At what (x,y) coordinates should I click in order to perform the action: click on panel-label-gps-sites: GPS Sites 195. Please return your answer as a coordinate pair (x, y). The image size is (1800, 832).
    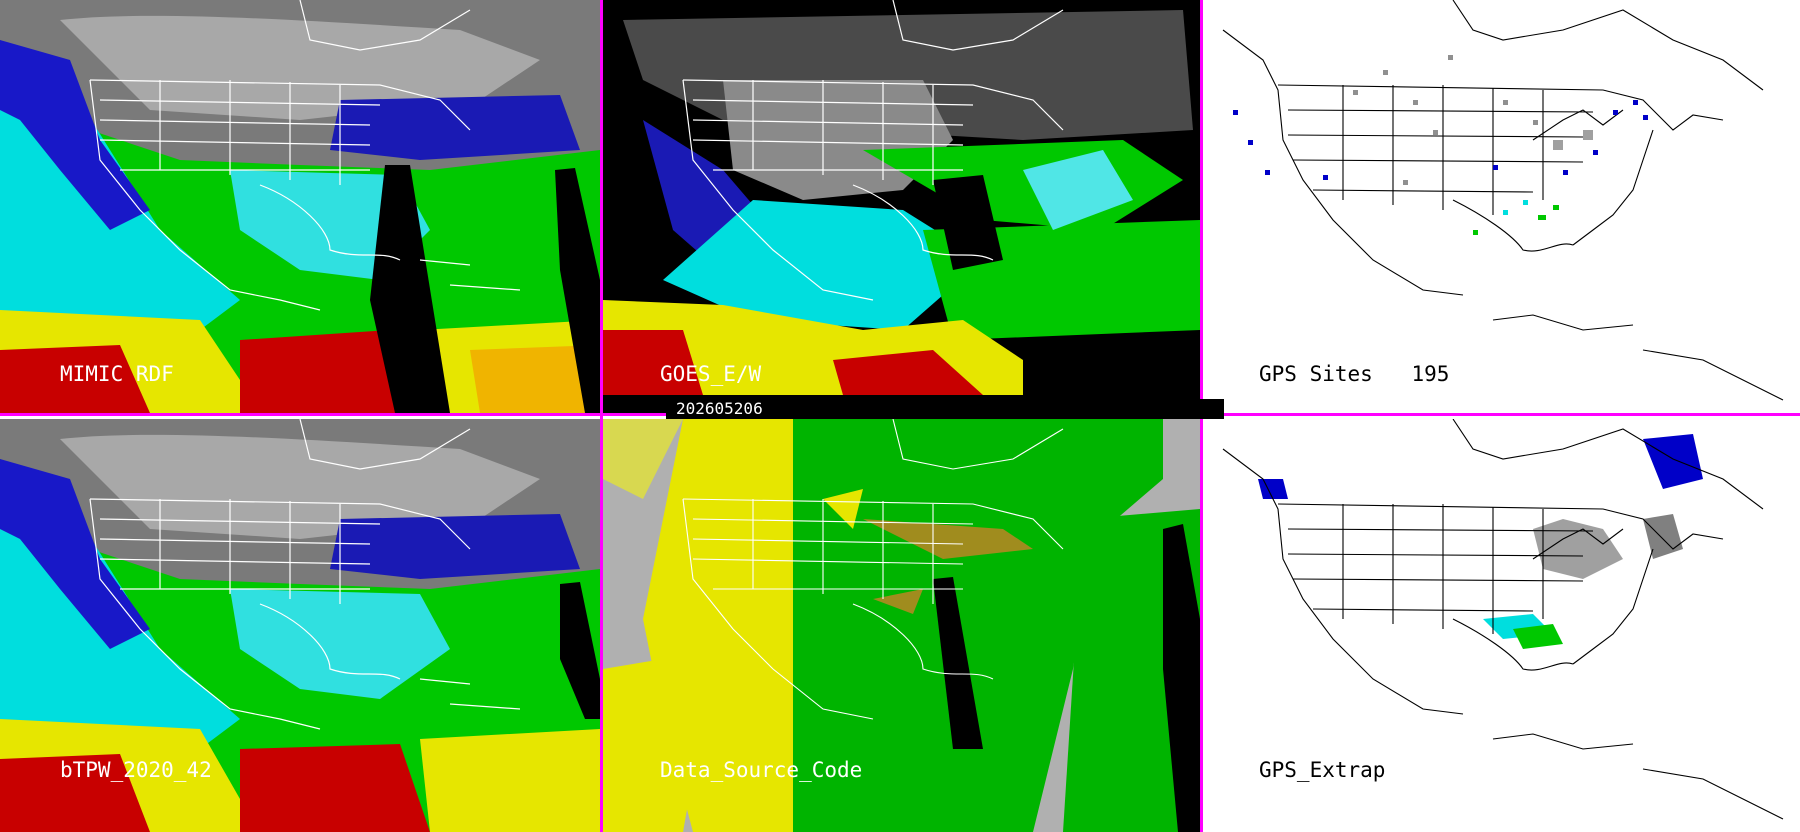
    Looking at the image, I should click on (1354, 374).